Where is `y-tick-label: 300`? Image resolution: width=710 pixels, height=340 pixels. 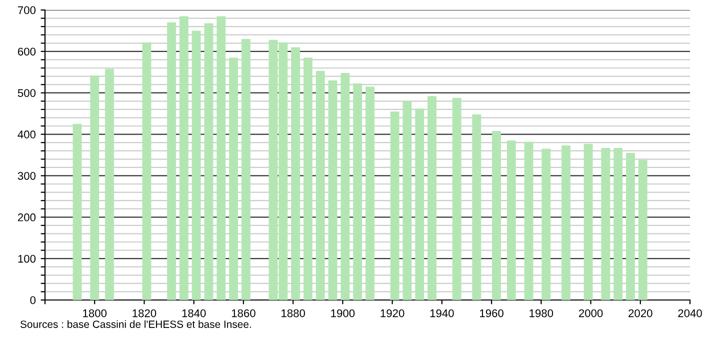
y-tick-label: 300 is located at coordinates (27, 176).